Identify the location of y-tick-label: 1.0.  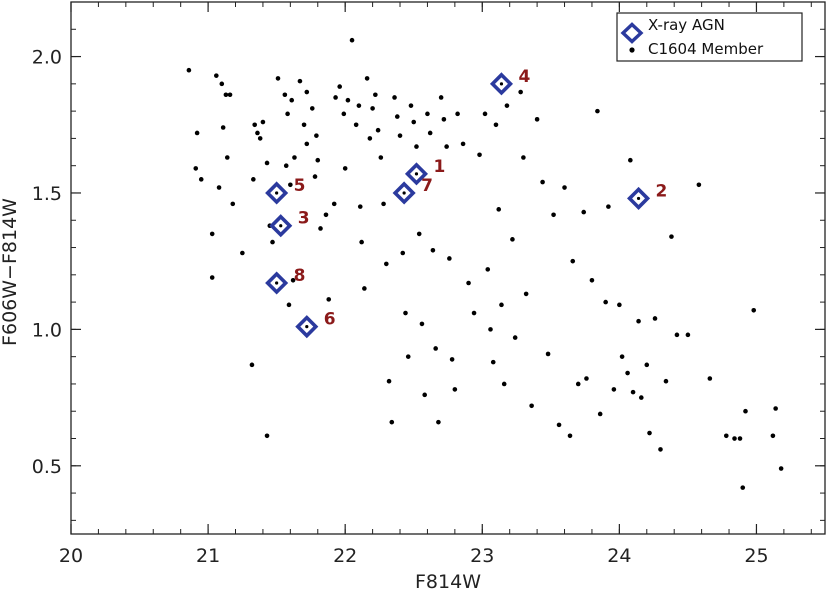
(47, 330).